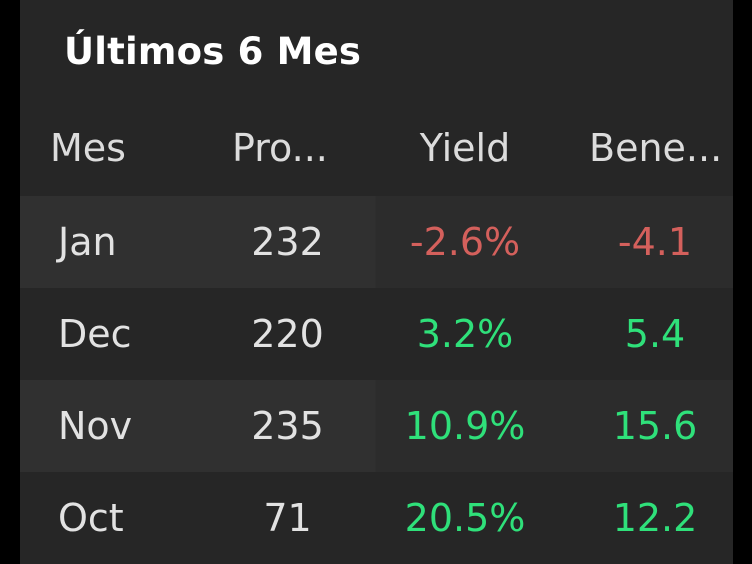 The width and height of the screenshot is (752, 564). What do you see at coordinates (655, 334) in the screenshot?
I see `cell-benefit: 5.4` at bounding box center [655, 334].